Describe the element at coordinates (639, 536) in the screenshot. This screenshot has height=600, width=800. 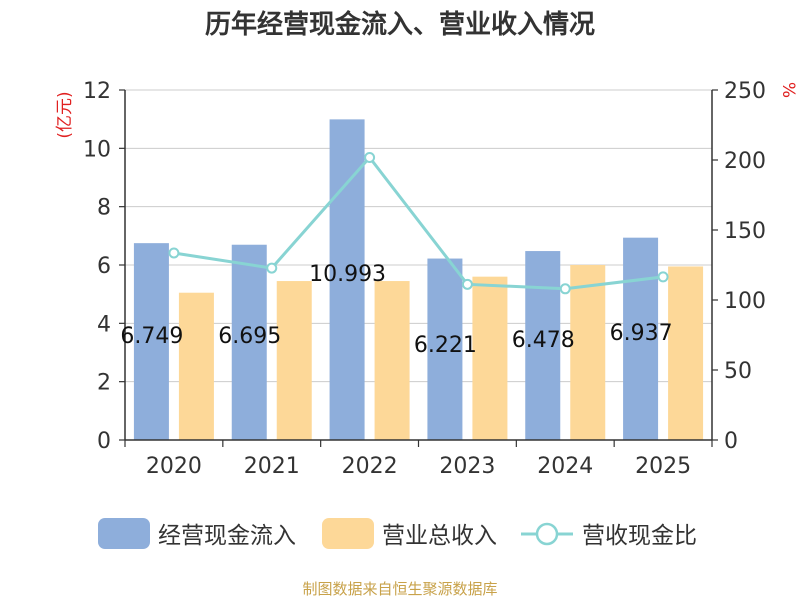
I see `legend-label-ratio: 营收现金比` at that location.